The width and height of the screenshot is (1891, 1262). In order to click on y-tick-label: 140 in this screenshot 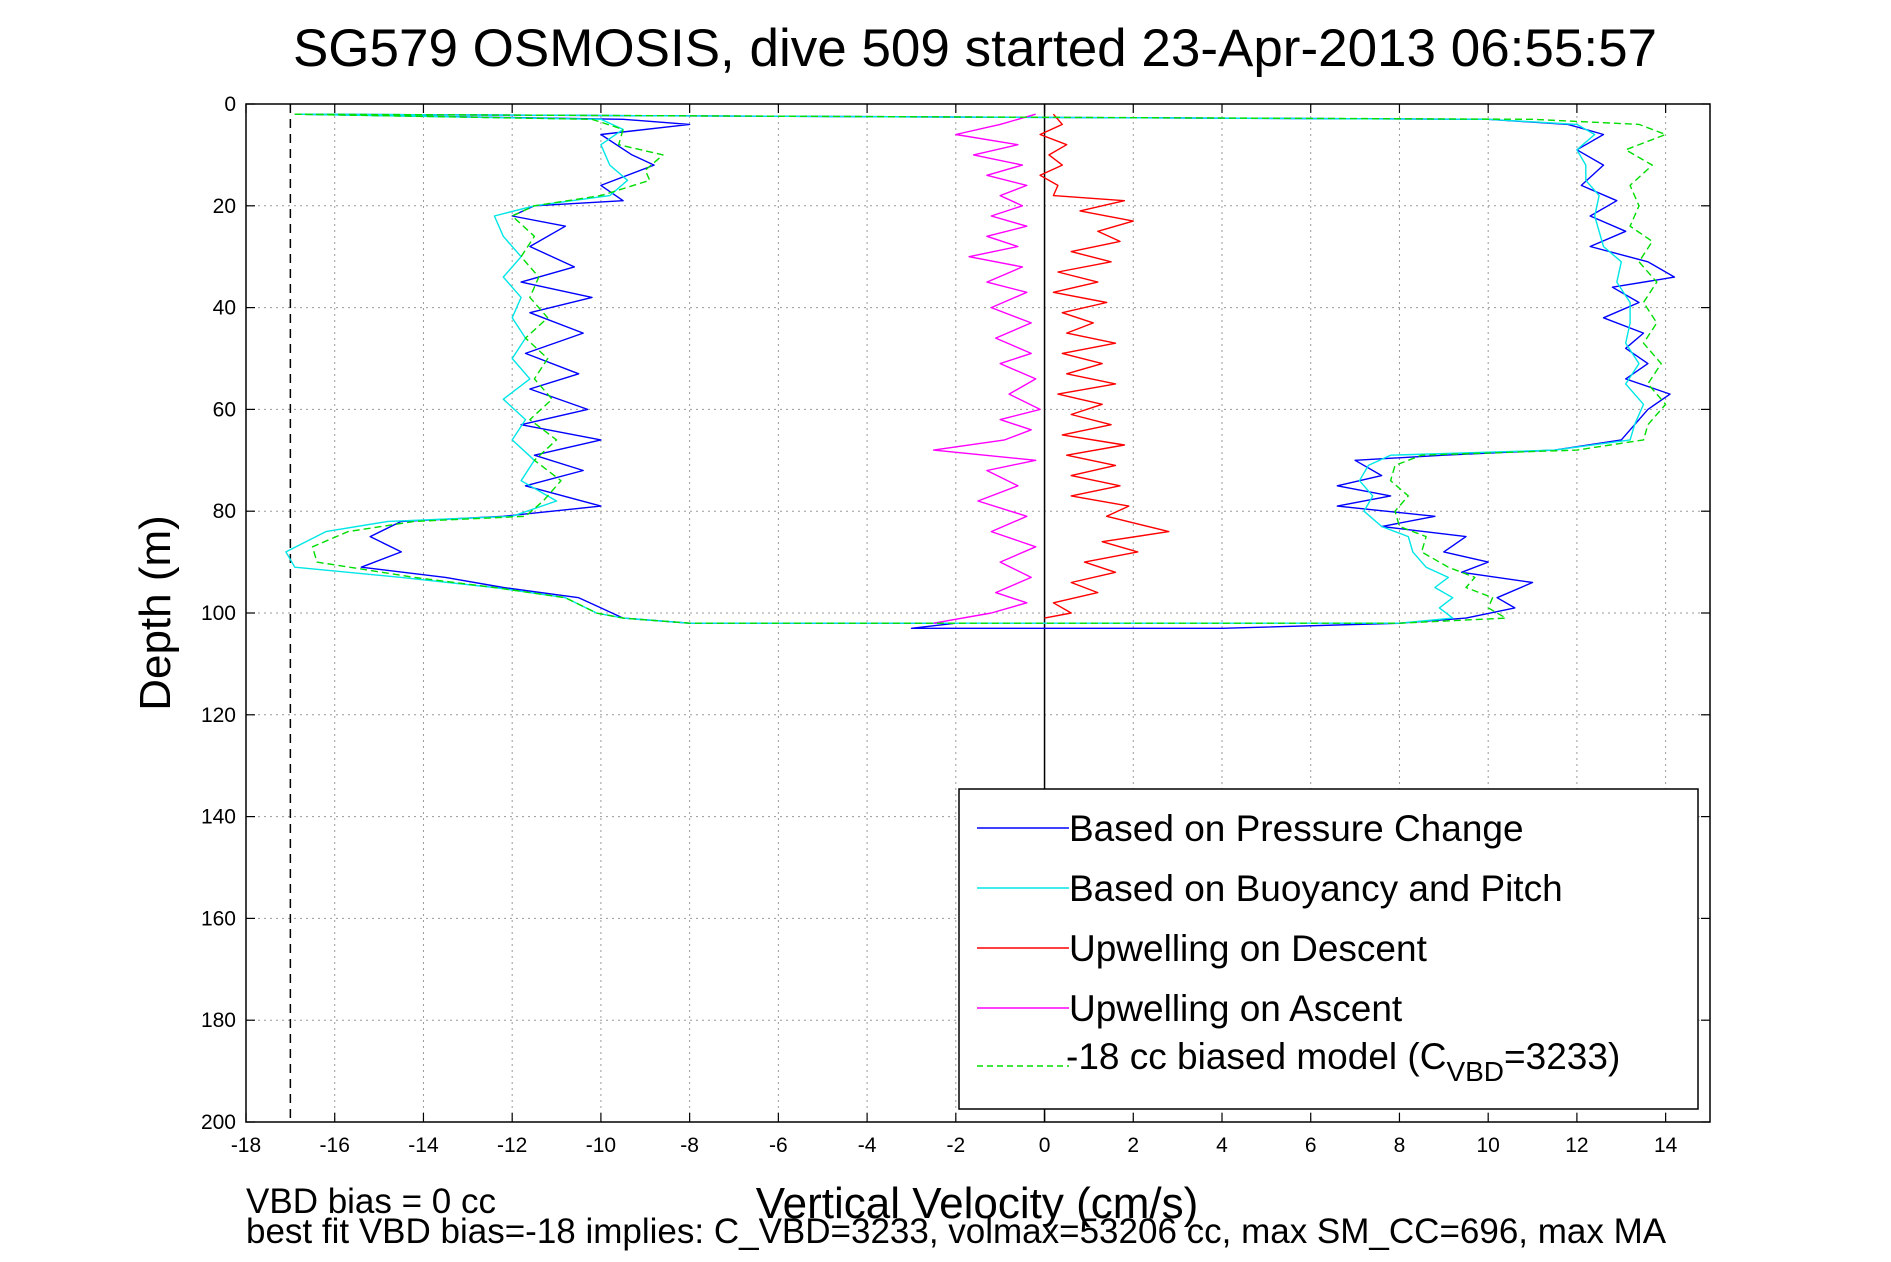, I will do `click(218, 817)`.